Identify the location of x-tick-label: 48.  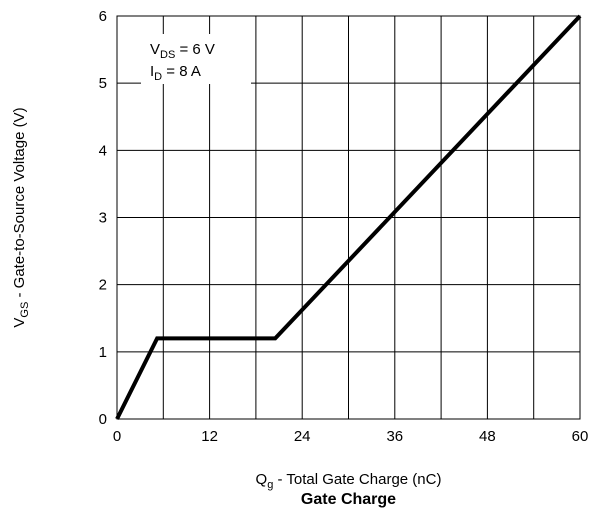
(487, 436).